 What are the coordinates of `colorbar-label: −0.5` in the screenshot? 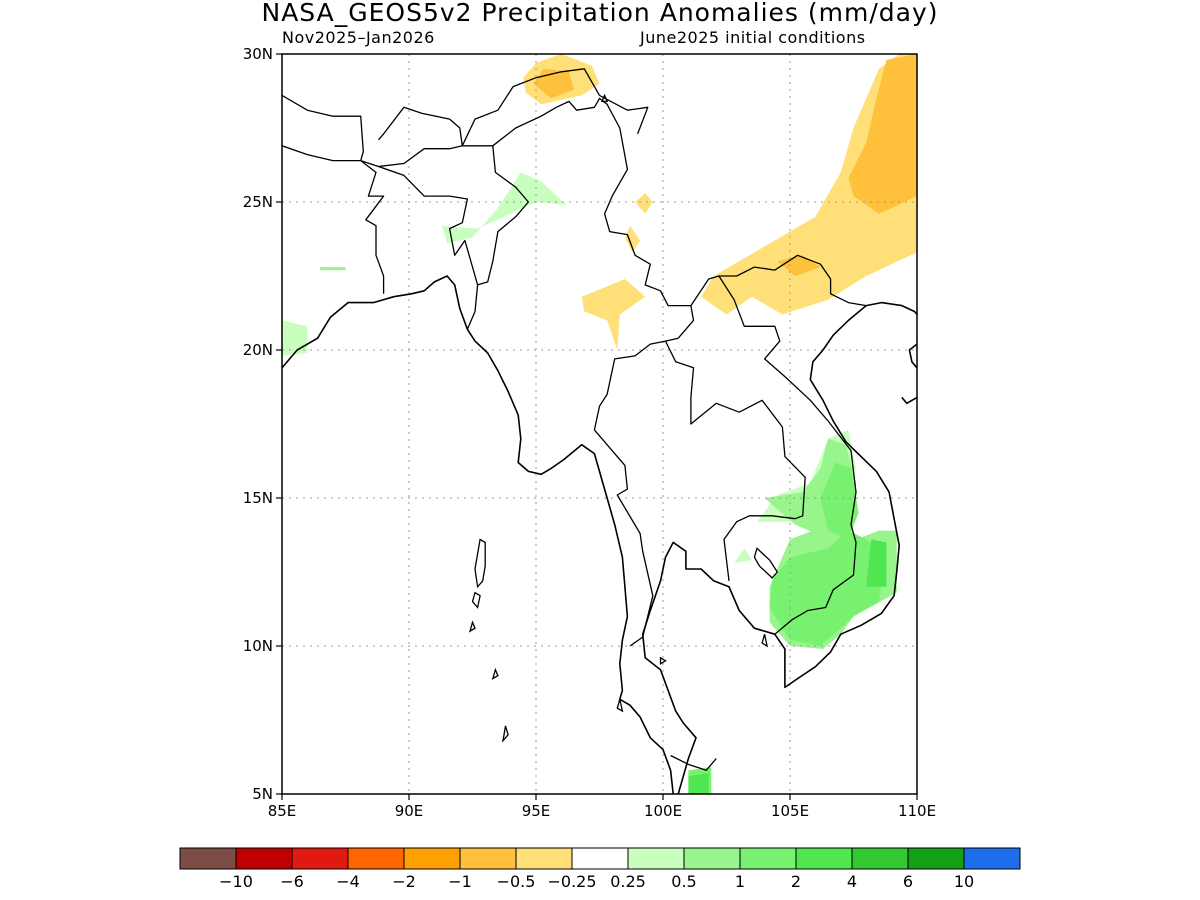 It's located at (516, 881).